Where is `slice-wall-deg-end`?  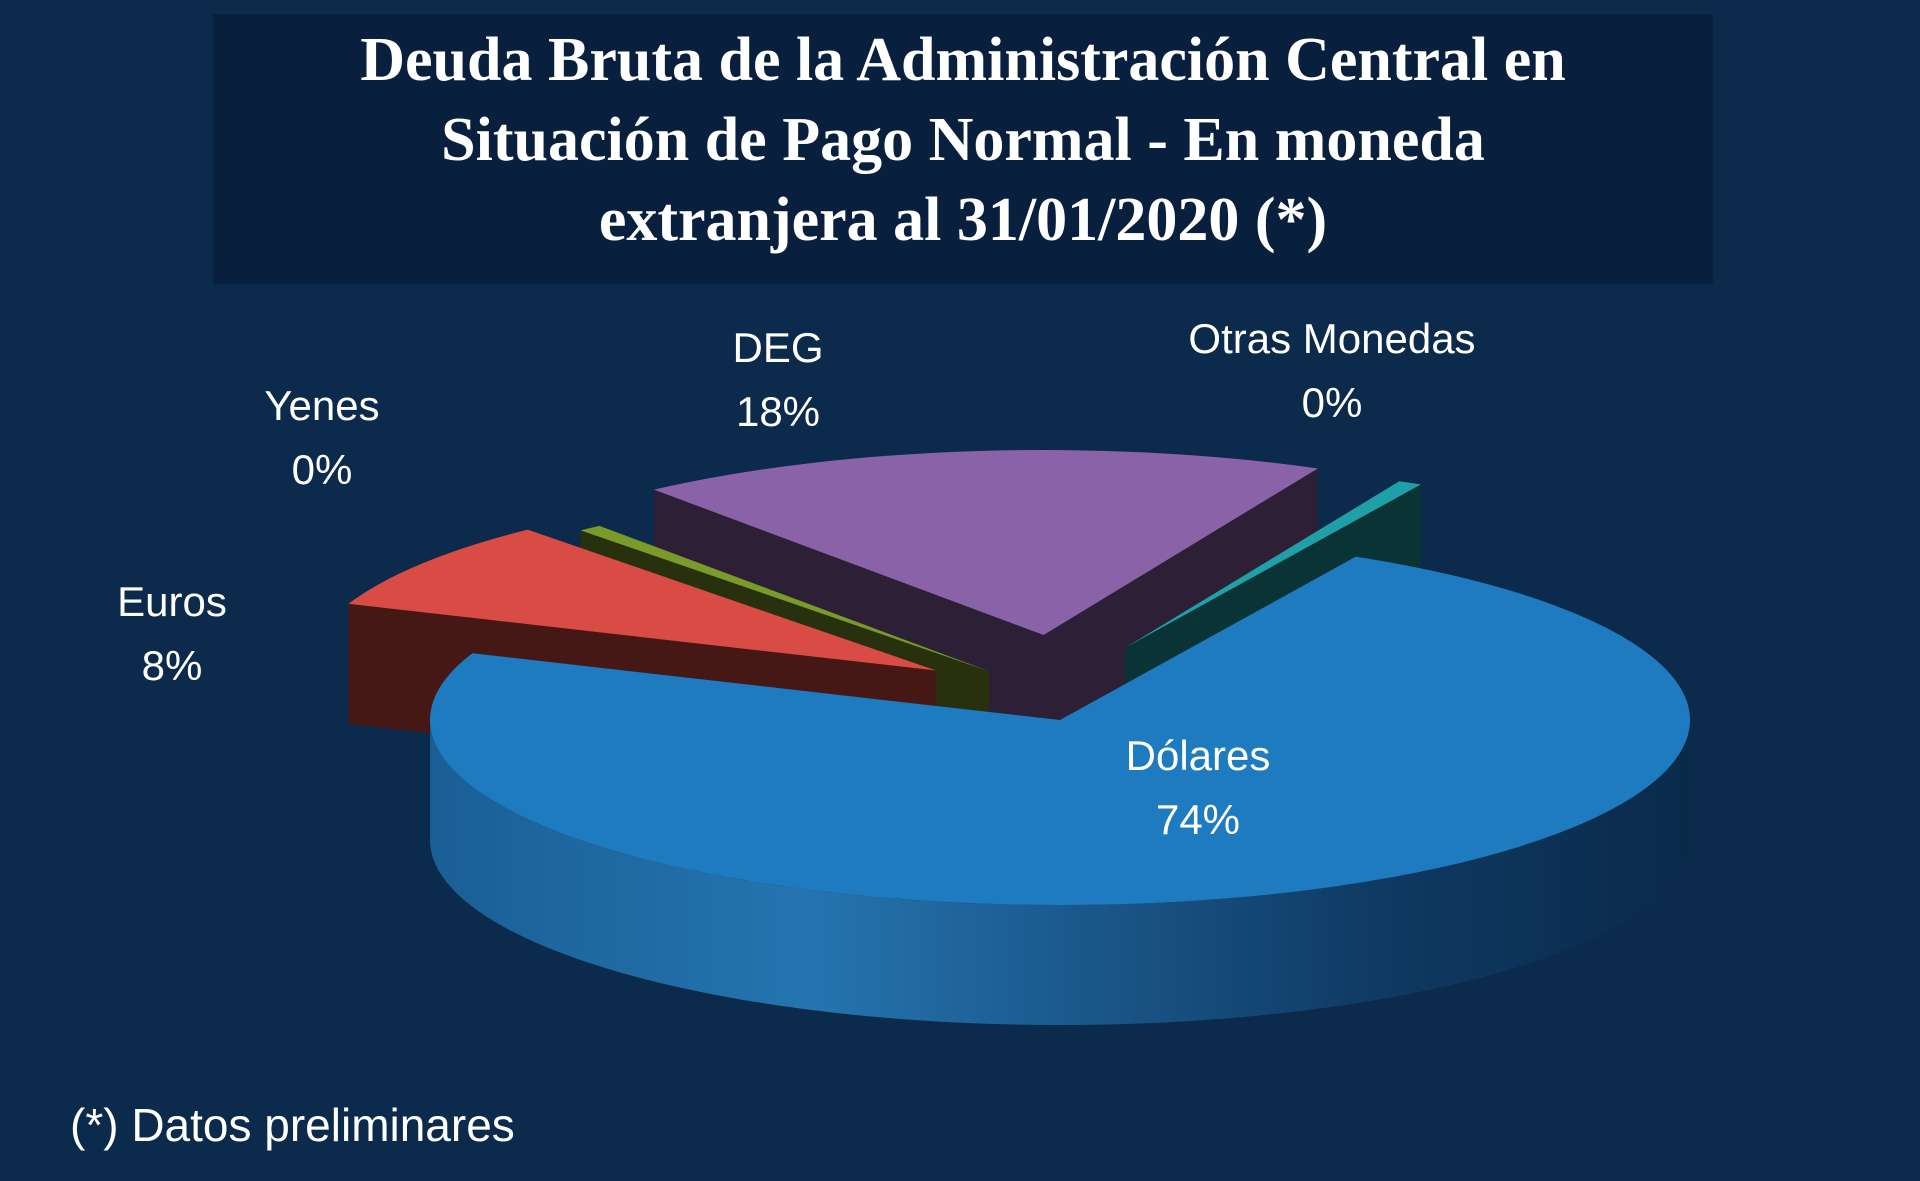
slice-wall-deg-end is located at coordinates (1180, 612).